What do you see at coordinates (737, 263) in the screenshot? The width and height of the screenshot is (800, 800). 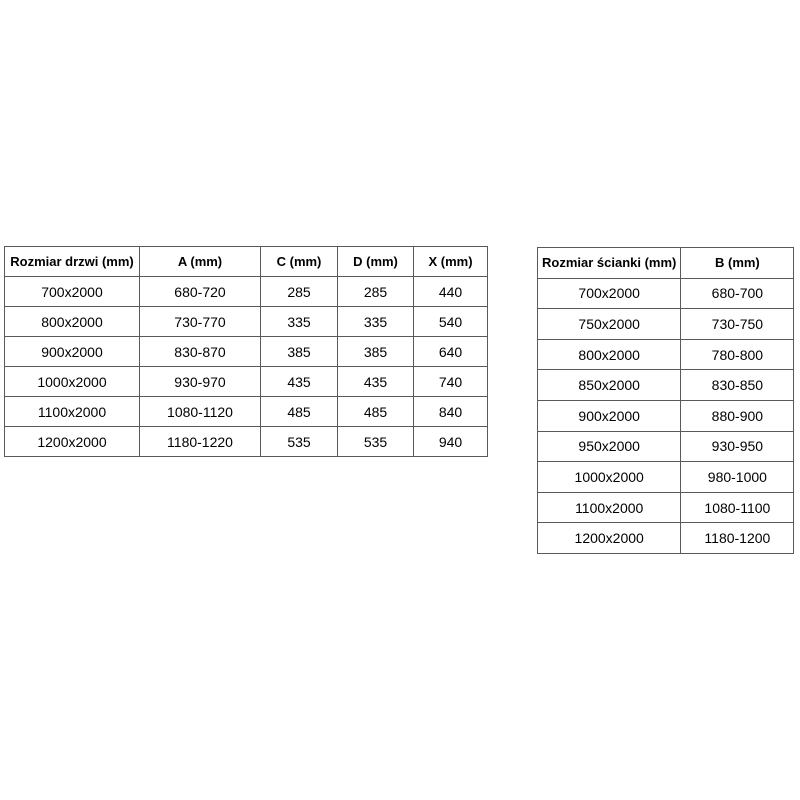 I see `table-header-cell: B (mm)` at bounding box center [737, 263].